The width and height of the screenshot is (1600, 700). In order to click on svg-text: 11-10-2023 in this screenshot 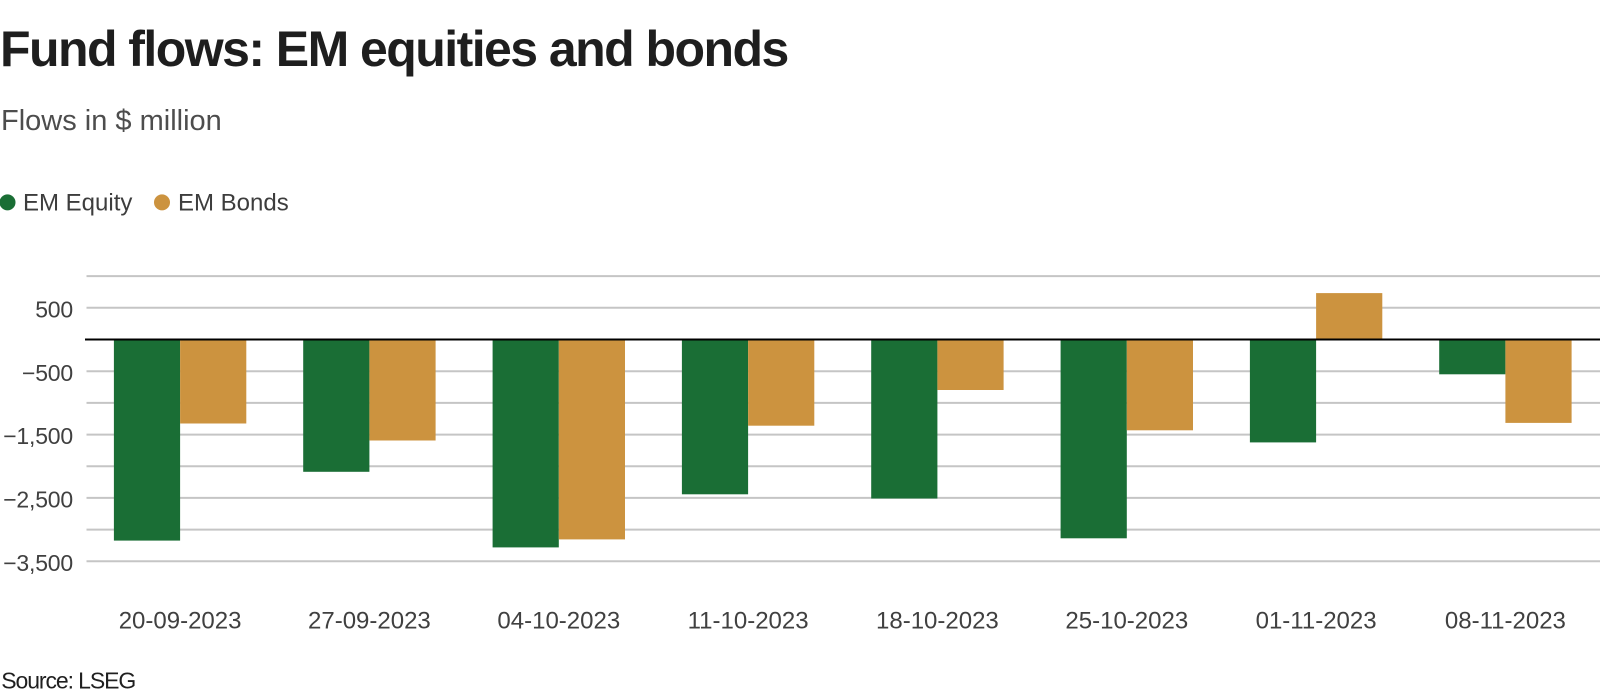, I will do `click(748, 620)`.